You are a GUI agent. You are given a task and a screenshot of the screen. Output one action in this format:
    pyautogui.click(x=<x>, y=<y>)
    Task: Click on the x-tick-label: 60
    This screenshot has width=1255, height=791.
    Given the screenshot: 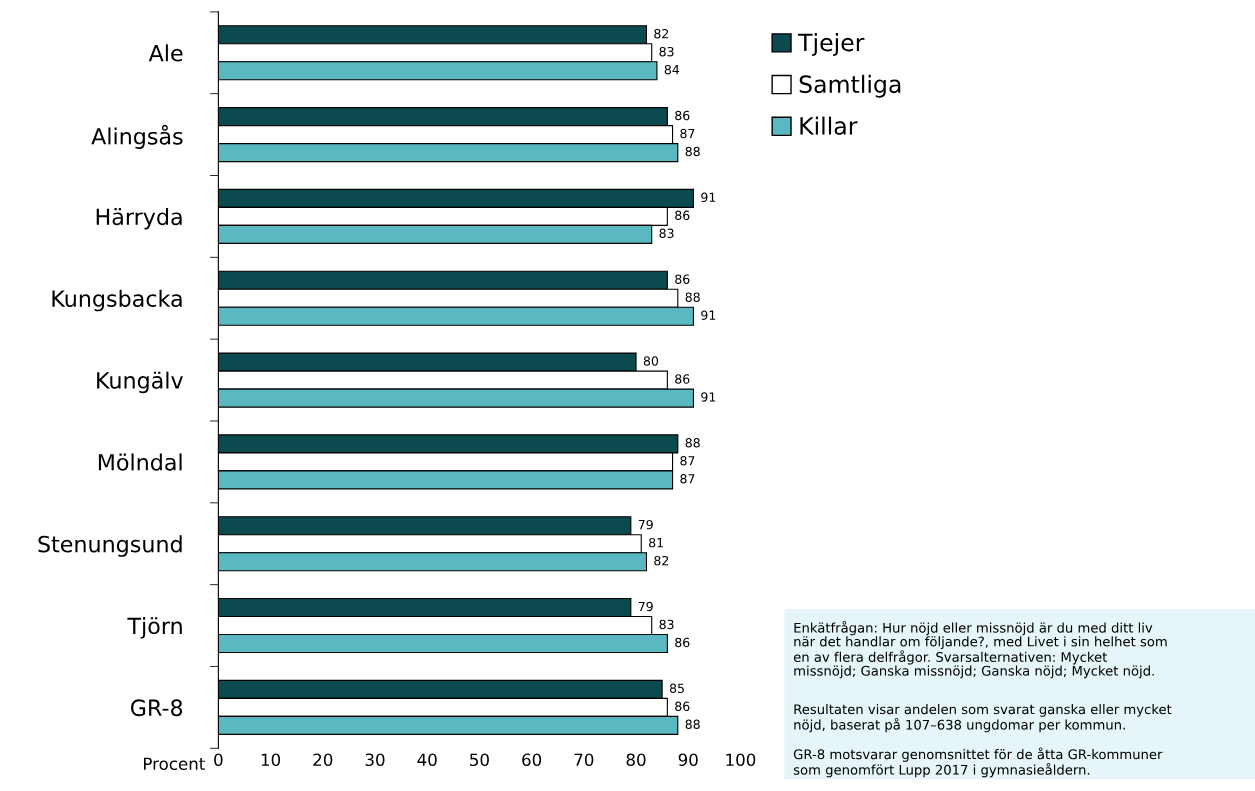 What is the action you would take?
    pyautogui.click(x=532, y=760)
    